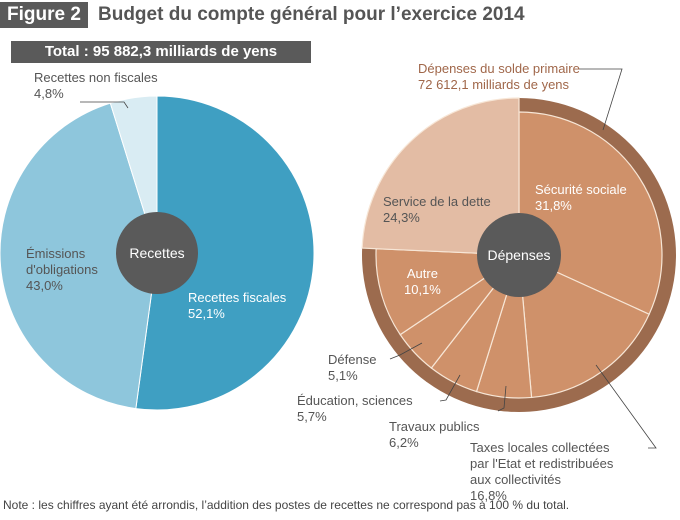  Describe the element at coordinates (502, 398) in the screenshot. I see `leader-travaux` at that location.